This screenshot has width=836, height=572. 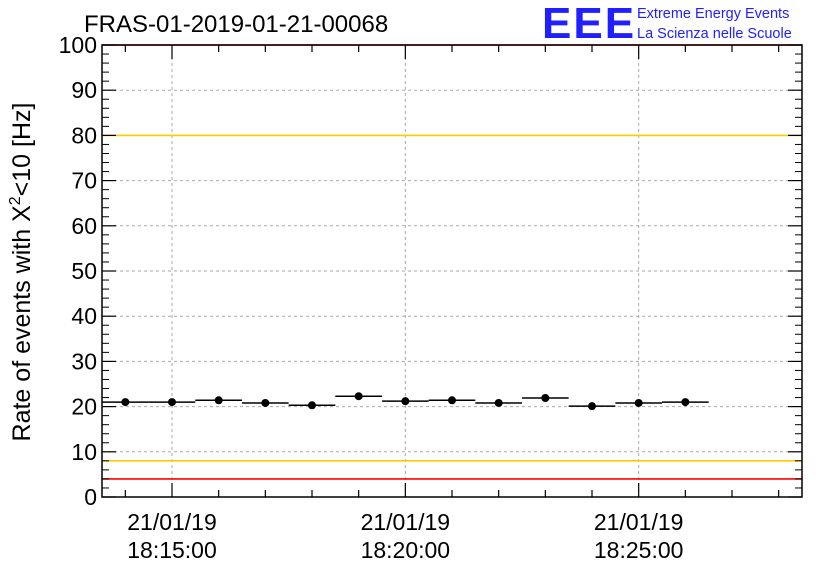 I want to click on logo-line-2: La Scienza nelle Scuole, so click(x=714, y=34).